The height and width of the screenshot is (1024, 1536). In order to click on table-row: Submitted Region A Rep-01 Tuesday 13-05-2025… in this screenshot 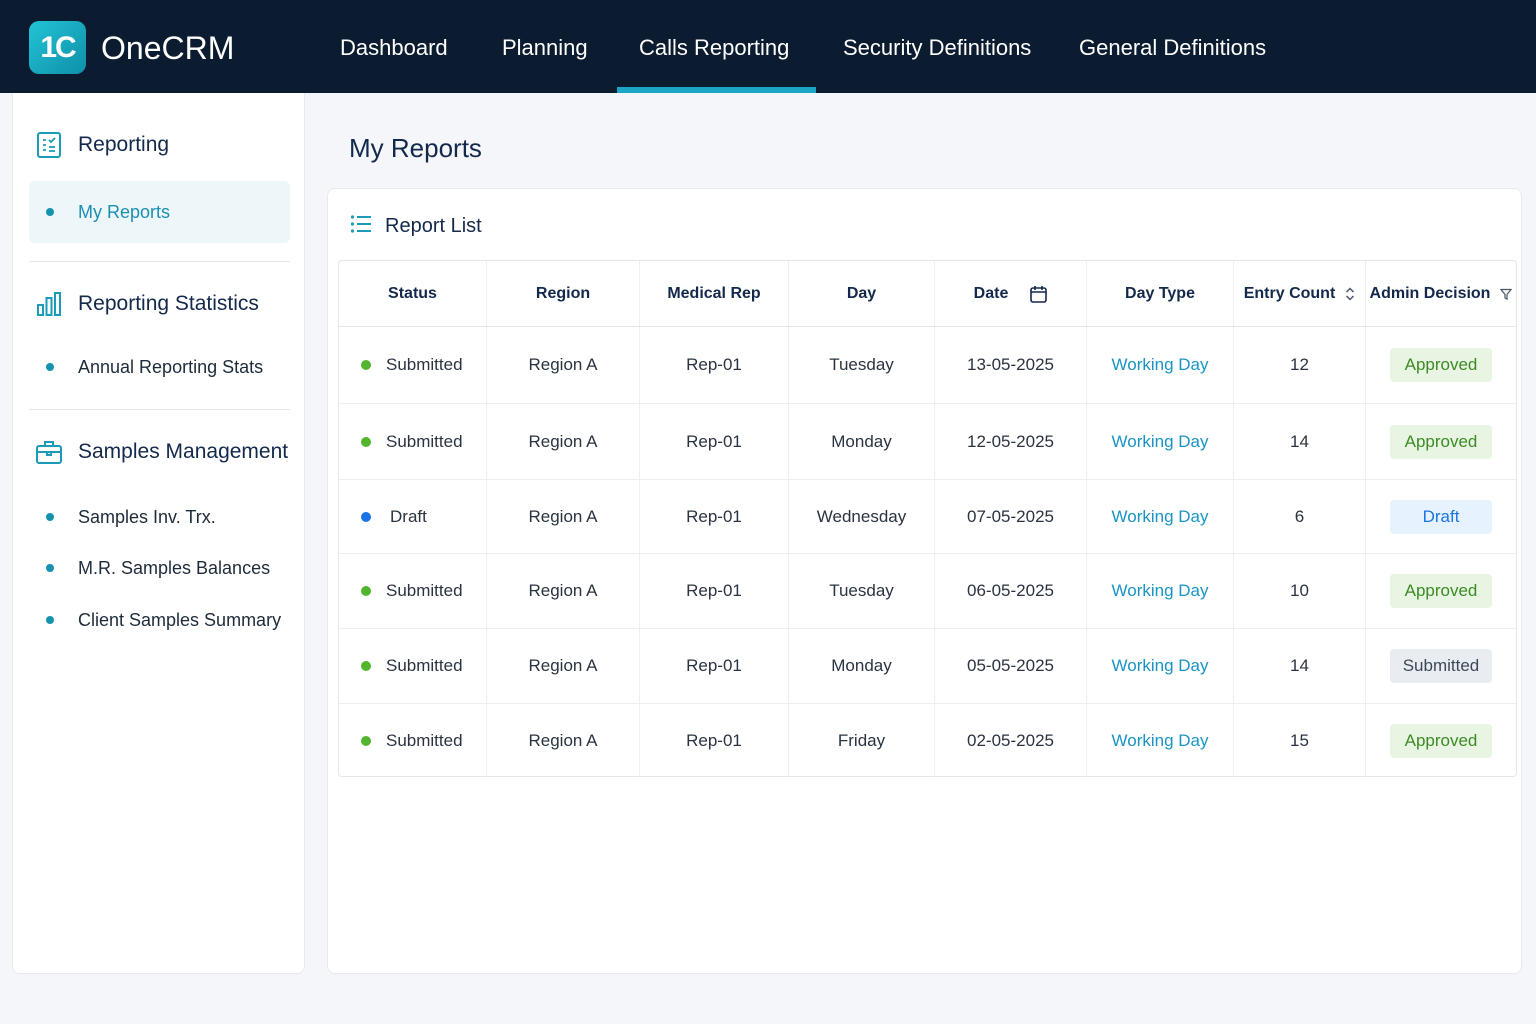, I will do `click(927, 365)`.